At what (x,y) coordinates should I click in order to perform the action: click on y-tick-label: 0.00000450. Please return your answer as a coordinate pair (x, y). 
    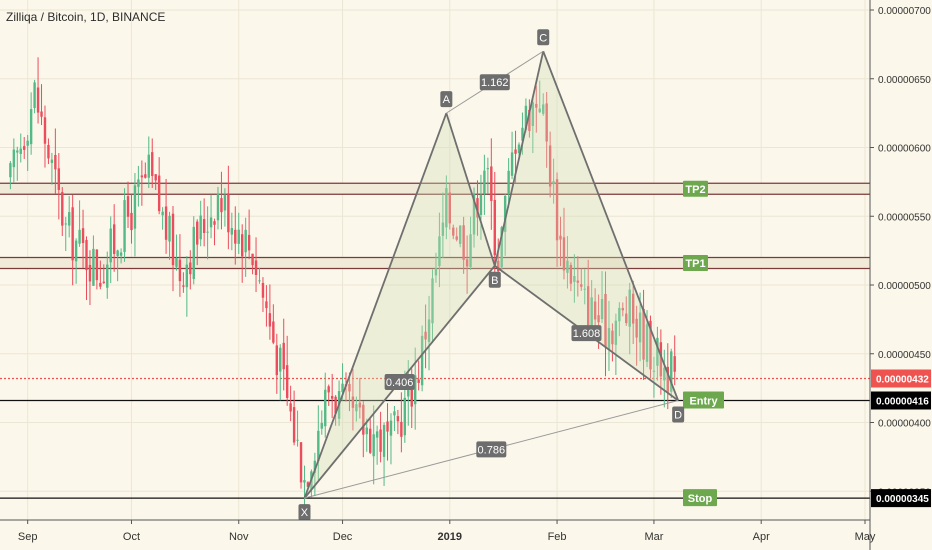
    Looking at the image, I should click on (904, 355).